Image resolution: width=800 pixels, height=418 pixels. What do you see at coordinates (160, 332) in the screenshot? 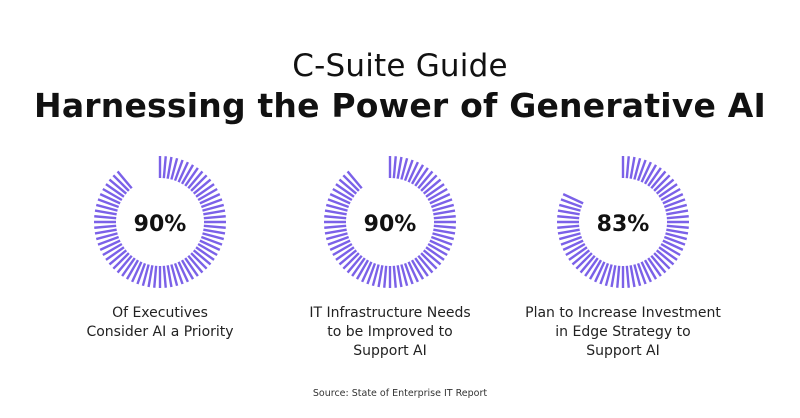
I see `caption-line: Consider AI a Priority` at bounding box center [160, 332].